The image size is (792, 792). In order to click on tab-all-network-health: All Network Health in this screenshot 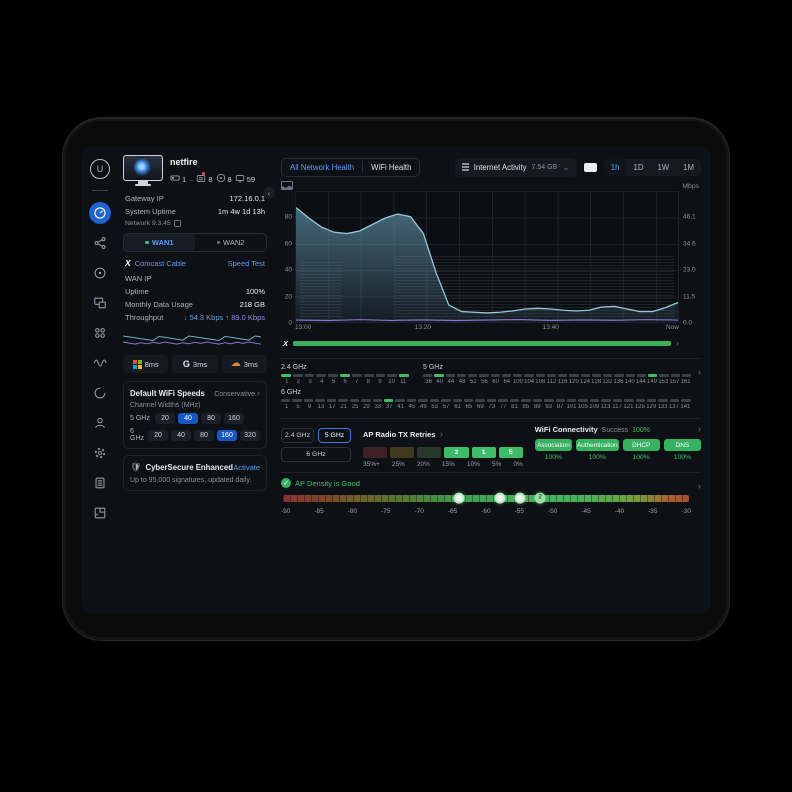, I will do `click(322, 167)`.